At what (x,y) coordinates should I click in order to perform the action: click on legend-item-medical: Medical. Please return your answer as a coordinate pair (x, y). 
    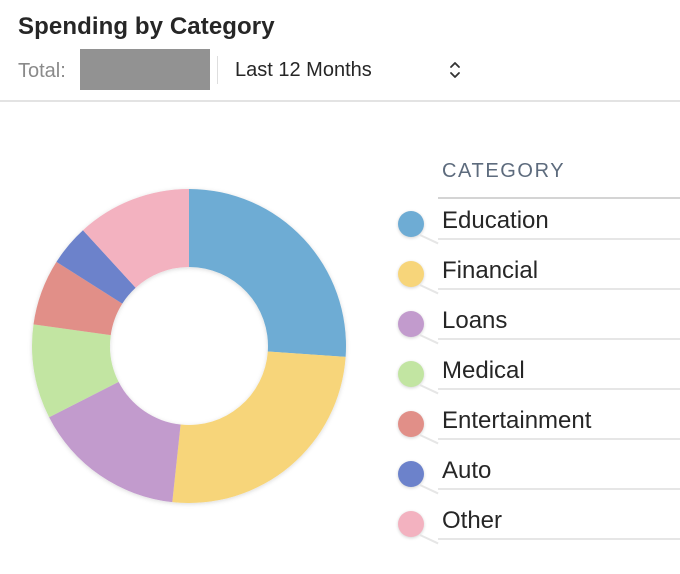
    Looking at the image, I should click on (535, 373).